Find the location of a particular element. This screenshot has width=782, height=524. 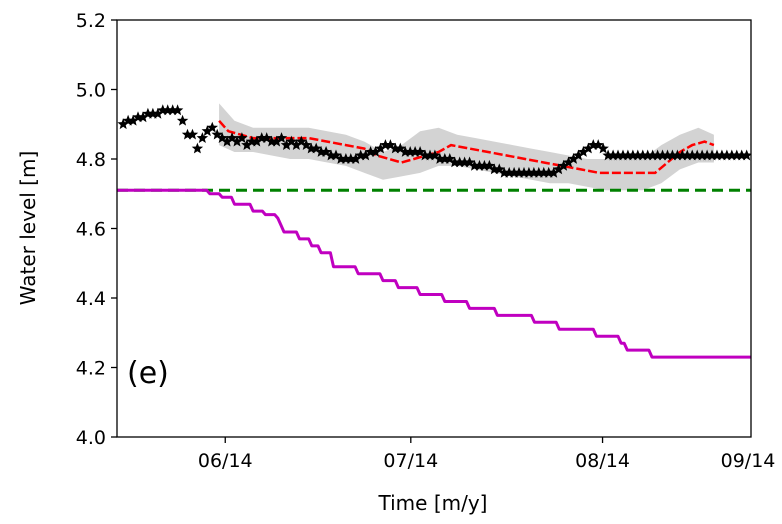

y-tick-label: 4.2 is located at coordinates (91, 369).